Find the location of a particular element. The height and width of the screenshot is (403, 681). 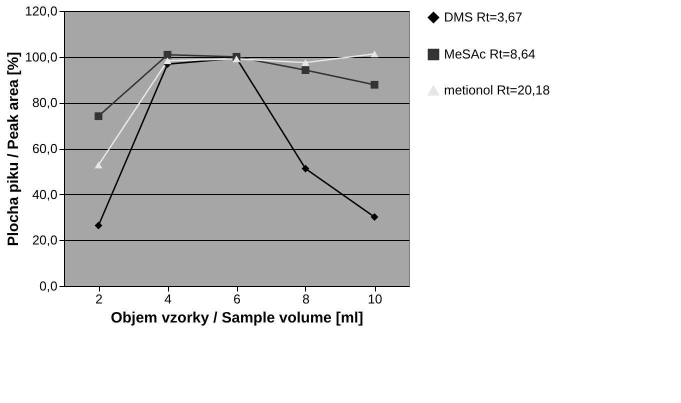

y-axis-title: Plocha piku / Peak area [%] is located at coordinates (13, 149).